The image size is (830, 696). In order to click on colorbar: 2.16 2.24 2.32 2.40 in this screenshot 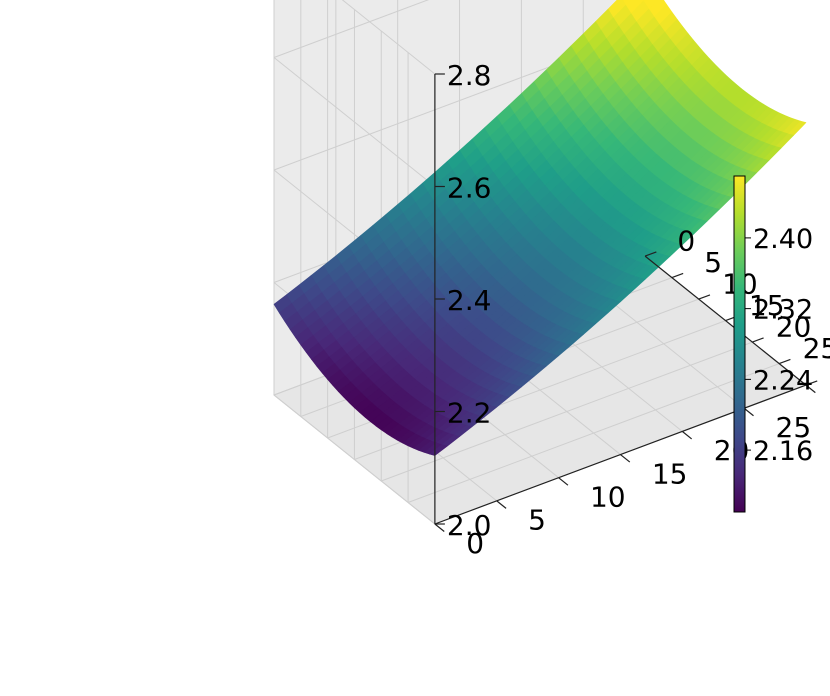, I will do `click(773, 344)`.